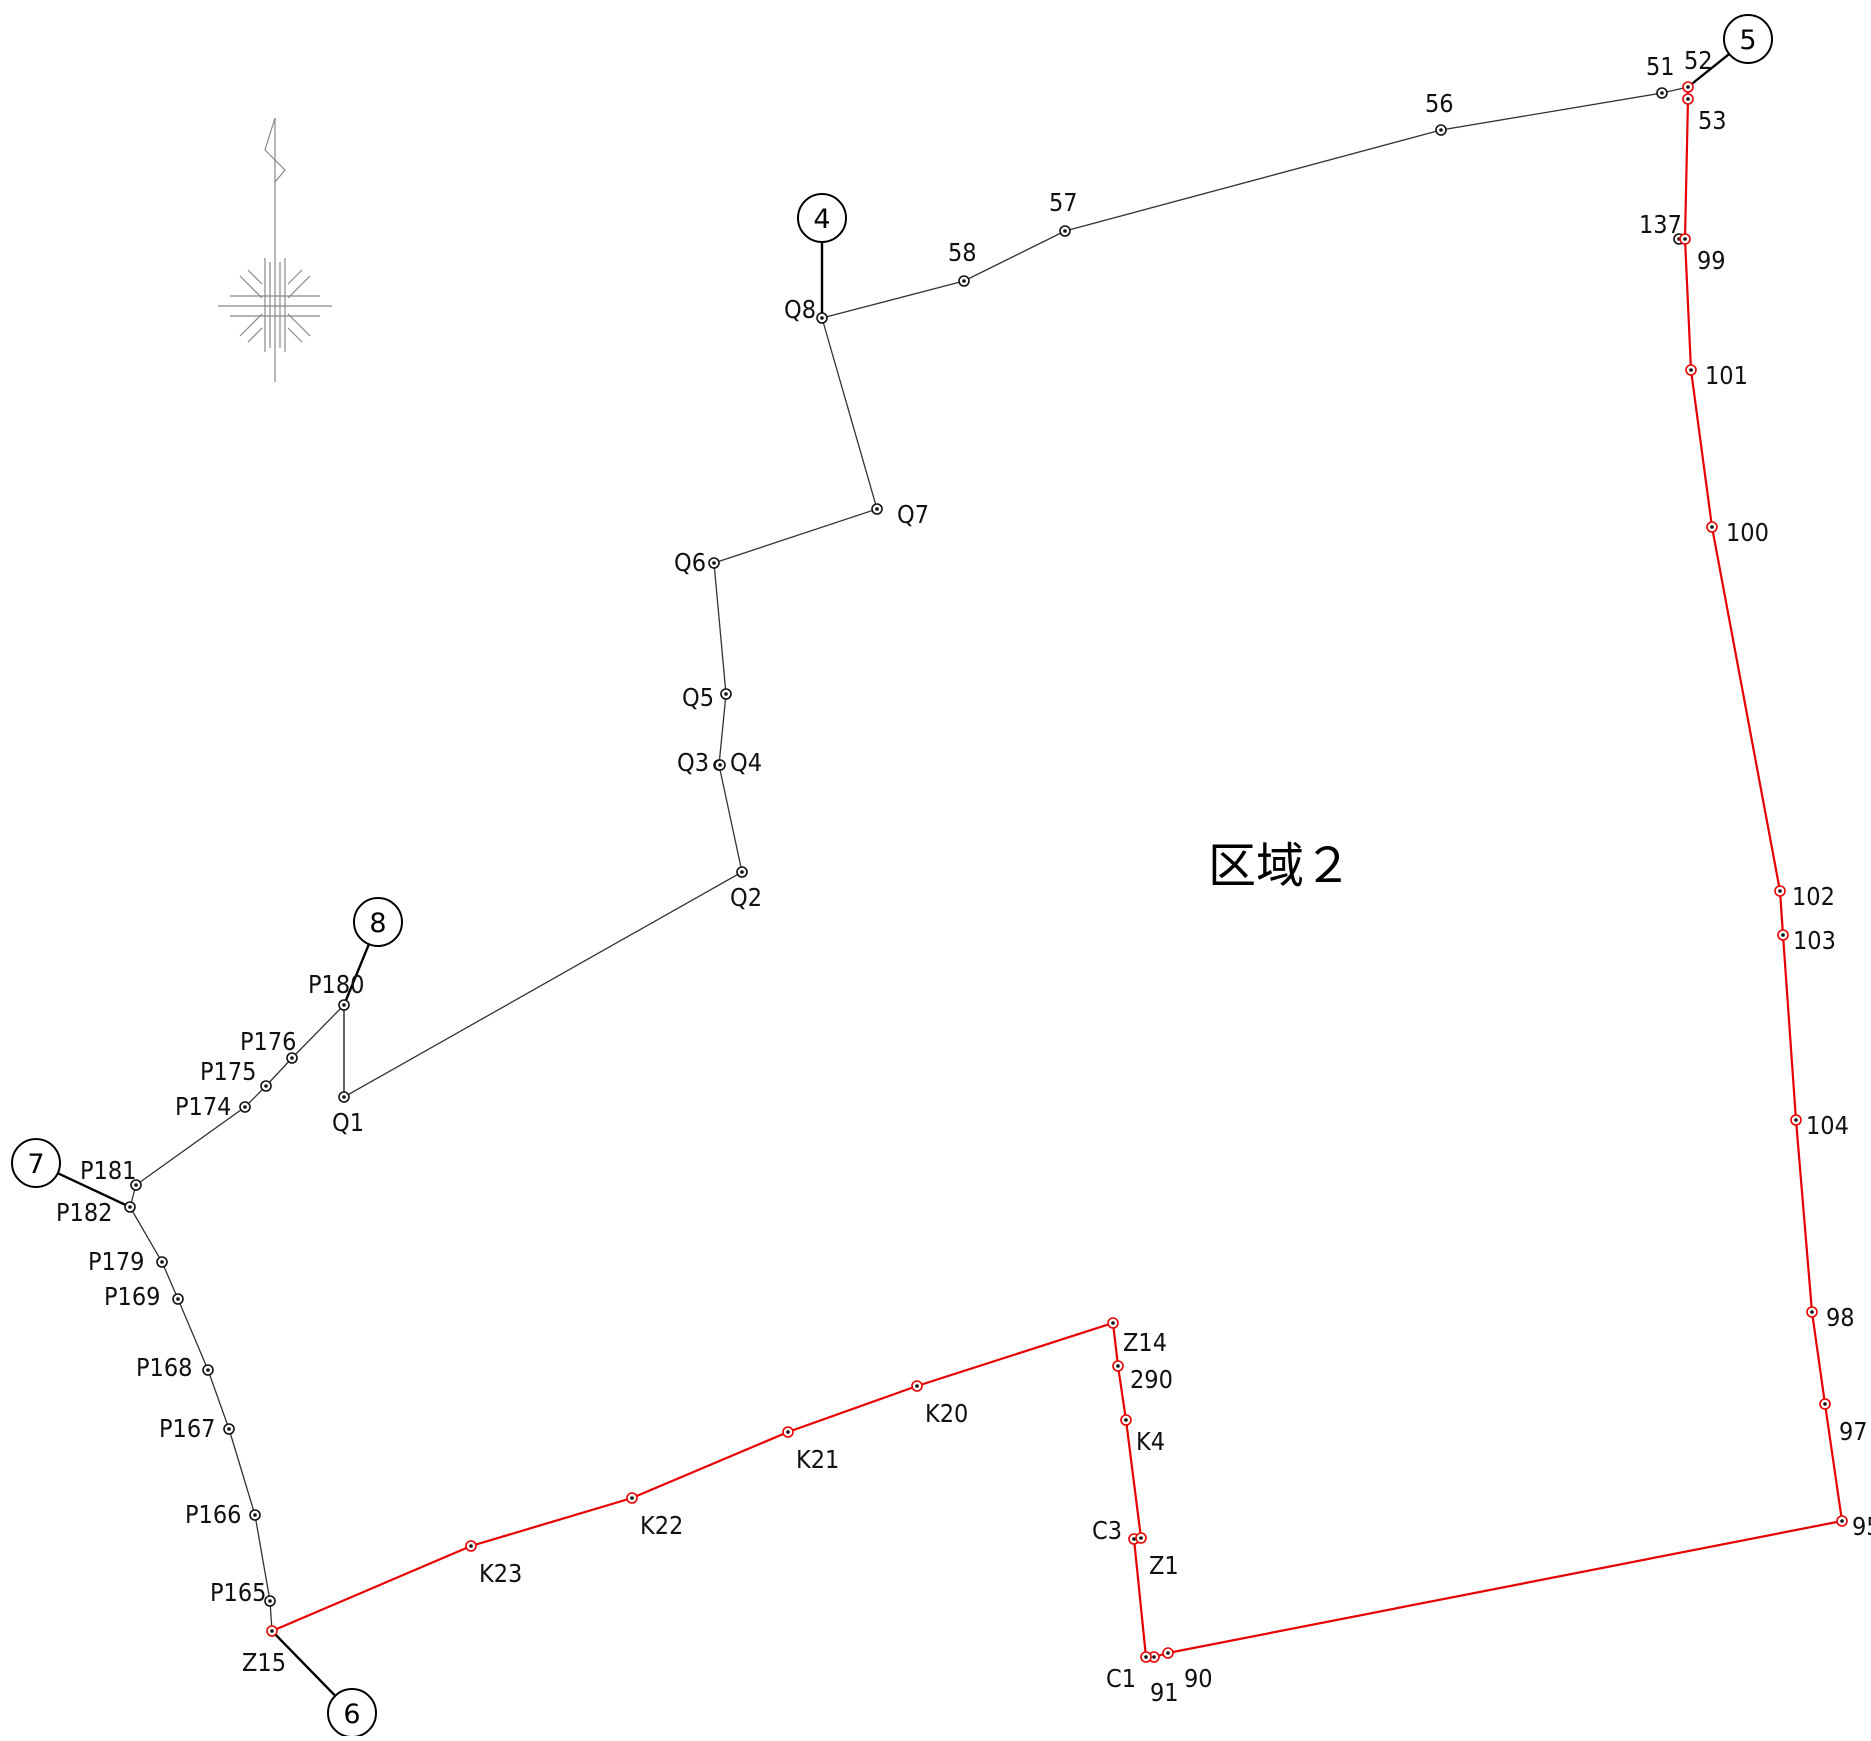 Image resolution: width=1871 pixels, height=1741 pixels. I want to click on region-label: 区域２, so click(1280, 866).